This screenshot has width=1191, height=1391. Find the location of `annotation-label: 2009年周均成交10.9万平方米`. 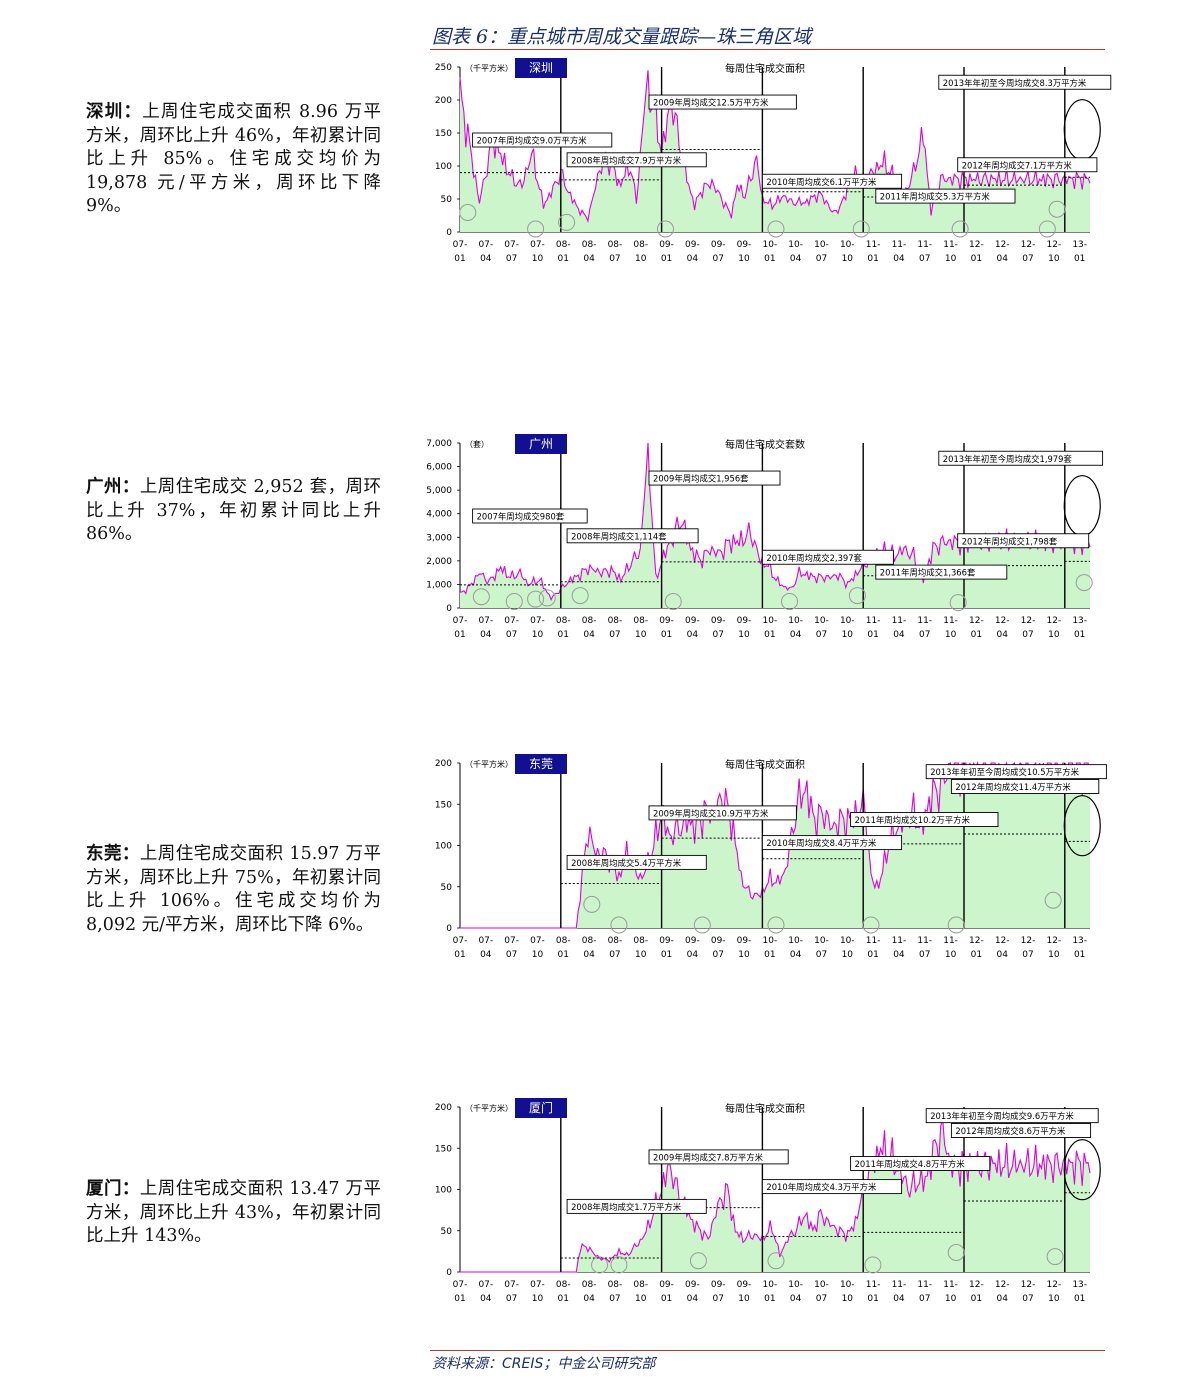

annotation-label: 2009年周均成交10.9万平方米 is located at coordinates (711, 813).